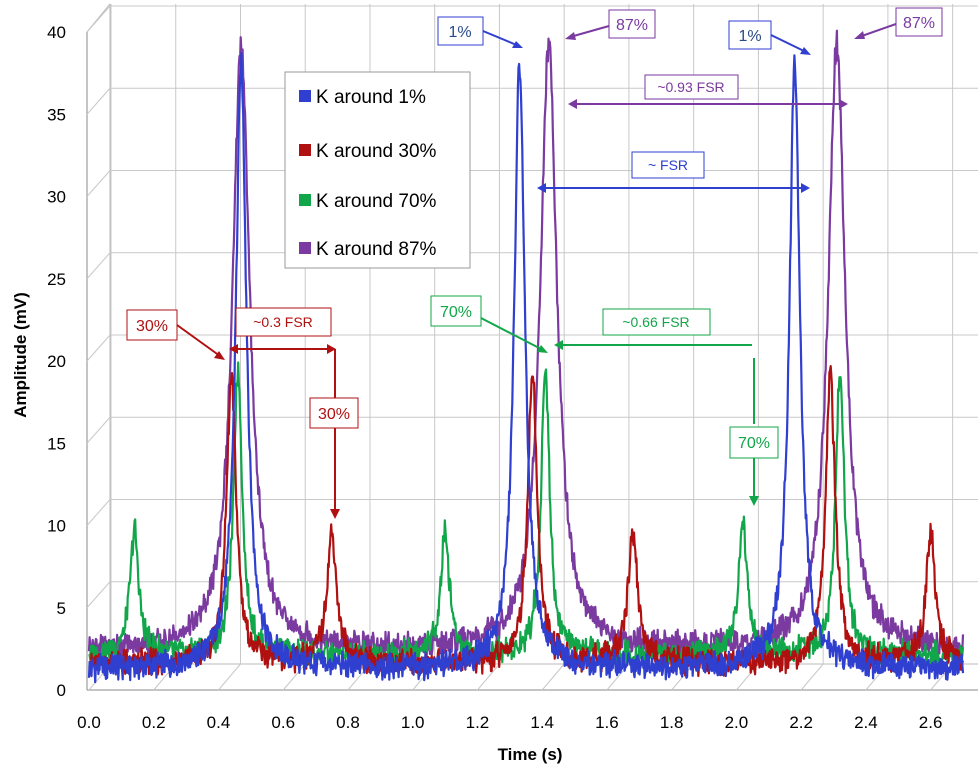  What do you see at coordinates (56, 443) in the screenshot?
I see `y-tick-label: 15` at bounding box center [56, 443].